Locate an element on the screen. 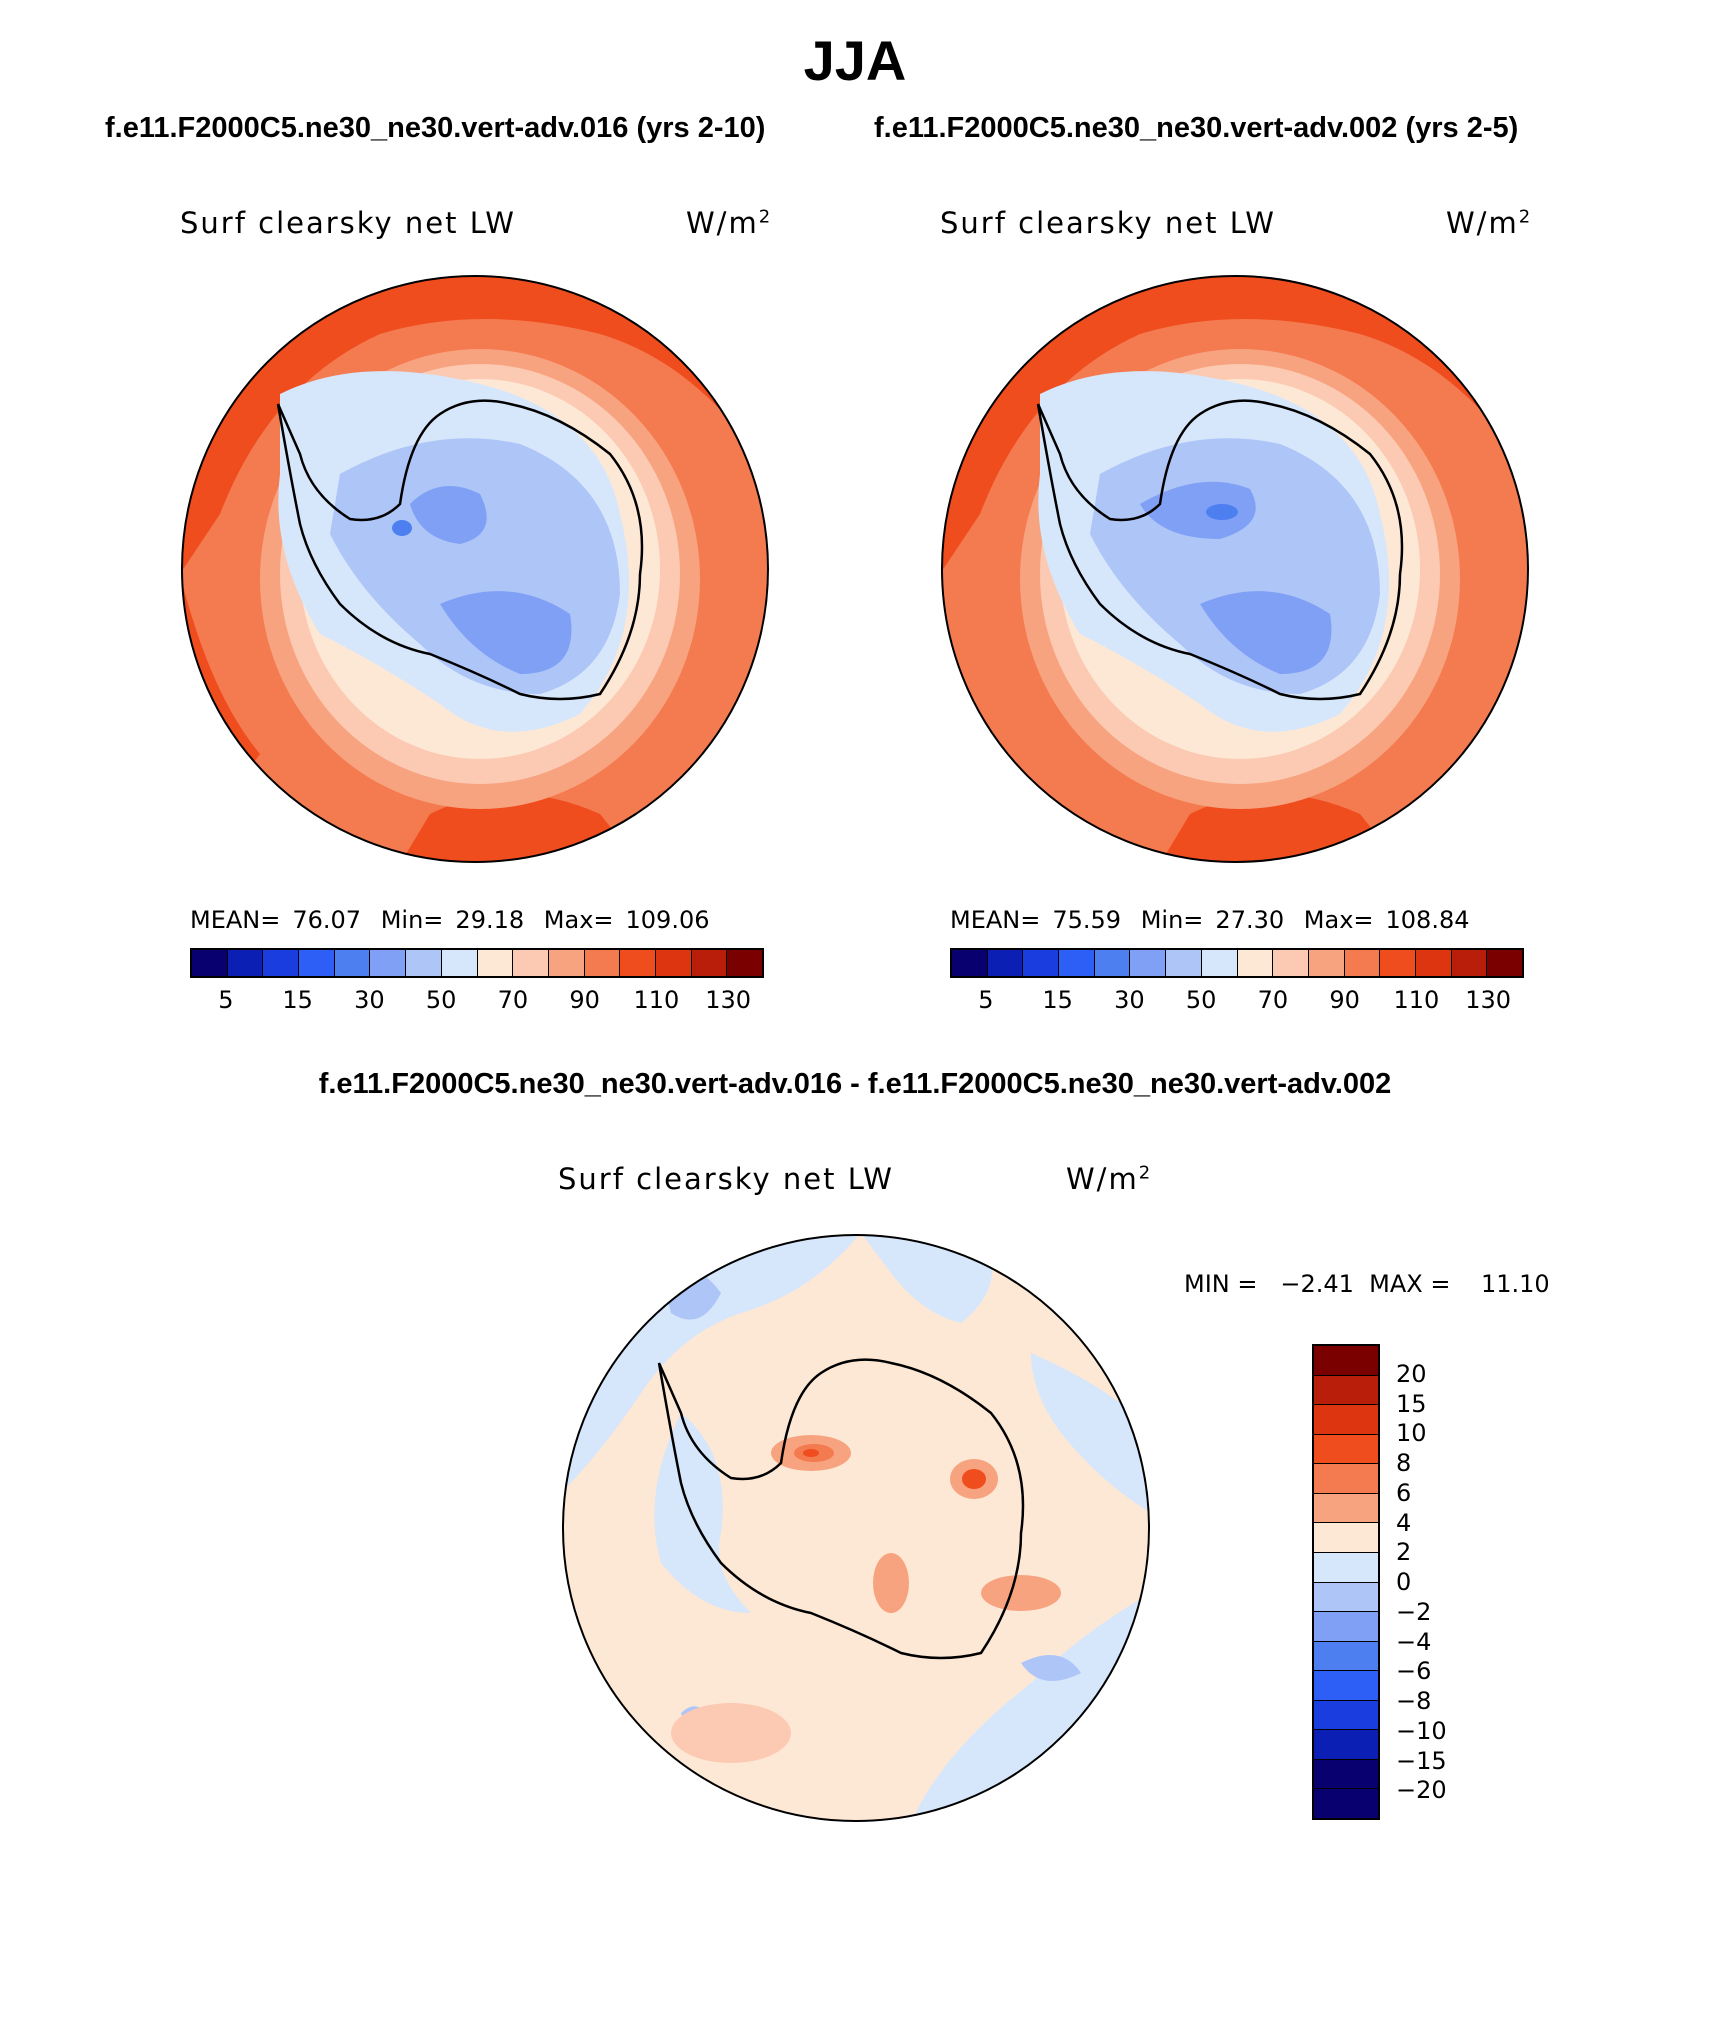 Image resolution: width=1710 pixels, height=2044 pixels. diff-variable-label: Surf clearsky net LW is located at coordinates (726, 1179).